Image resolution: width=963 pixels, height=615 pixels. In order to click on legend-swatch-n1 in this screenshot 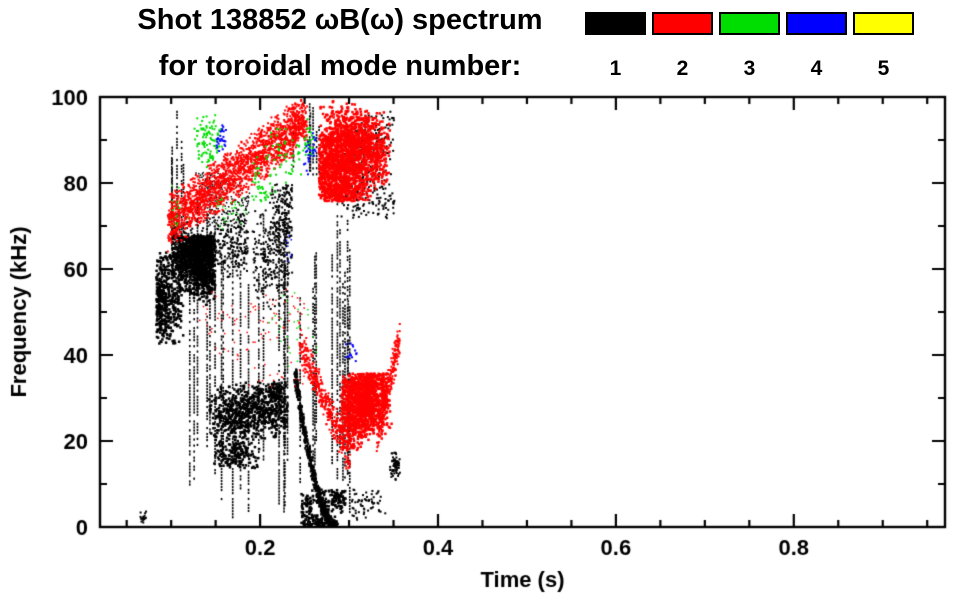, I will do `click(615, 23)`.